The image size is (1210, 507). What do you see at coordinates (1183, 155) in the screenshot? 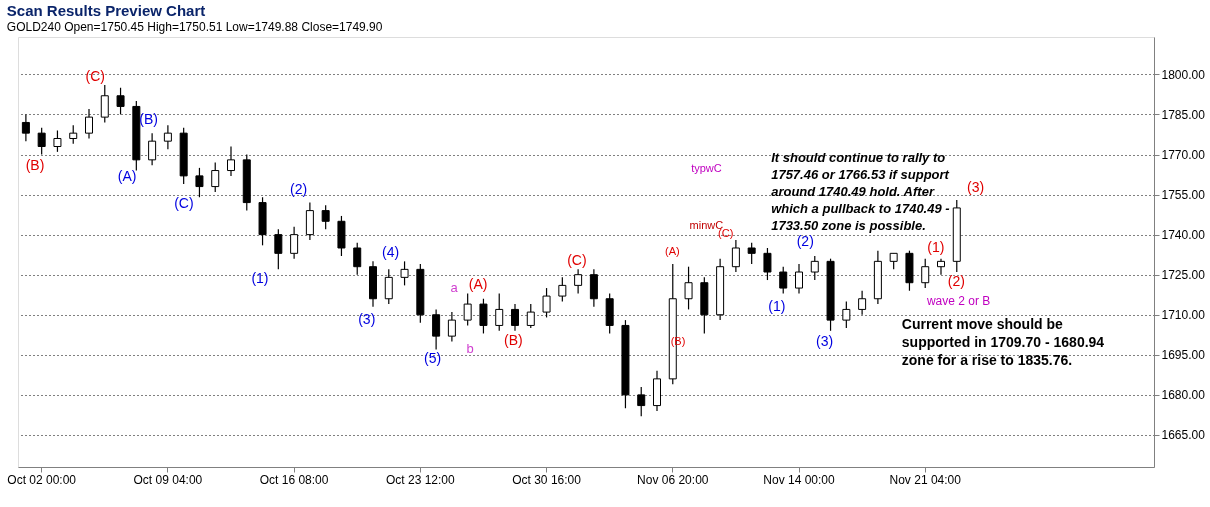
I see `y-tick-label: 1770.00` at bounding box center [1183, 155].